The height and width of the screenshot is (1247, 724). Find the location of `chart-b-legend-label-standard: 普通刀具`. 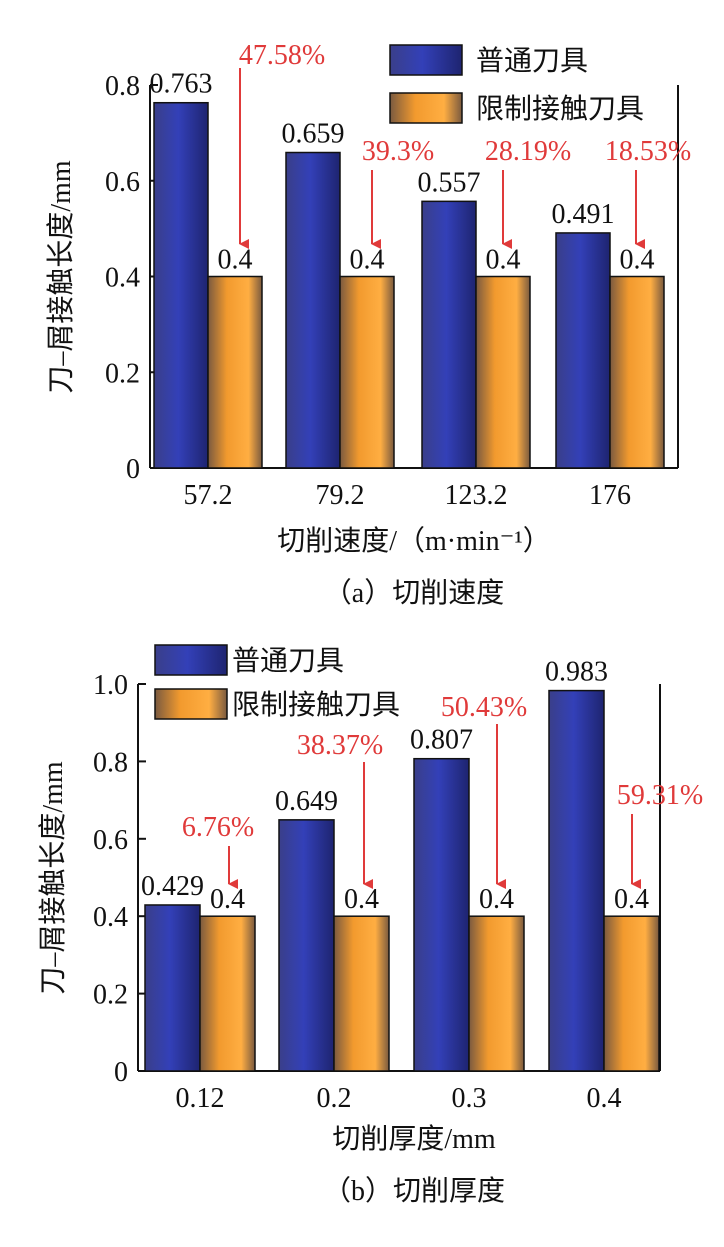

chart-b-legend-label-standard: 普通刀具 is located at coordinates (288, 661).